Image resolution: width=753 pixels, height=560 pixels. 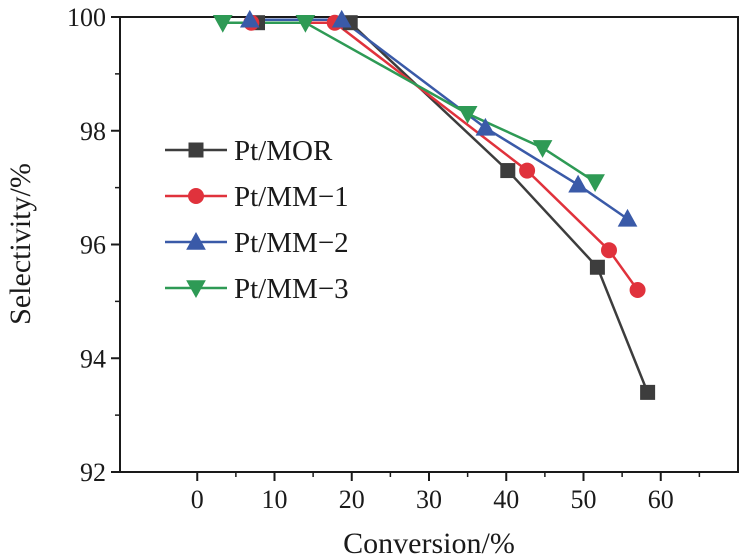 What do you see at coordinates (86, 17) in the screenshot?
I see `y-tick-label-4: 100` at bounding box center [86, 17].